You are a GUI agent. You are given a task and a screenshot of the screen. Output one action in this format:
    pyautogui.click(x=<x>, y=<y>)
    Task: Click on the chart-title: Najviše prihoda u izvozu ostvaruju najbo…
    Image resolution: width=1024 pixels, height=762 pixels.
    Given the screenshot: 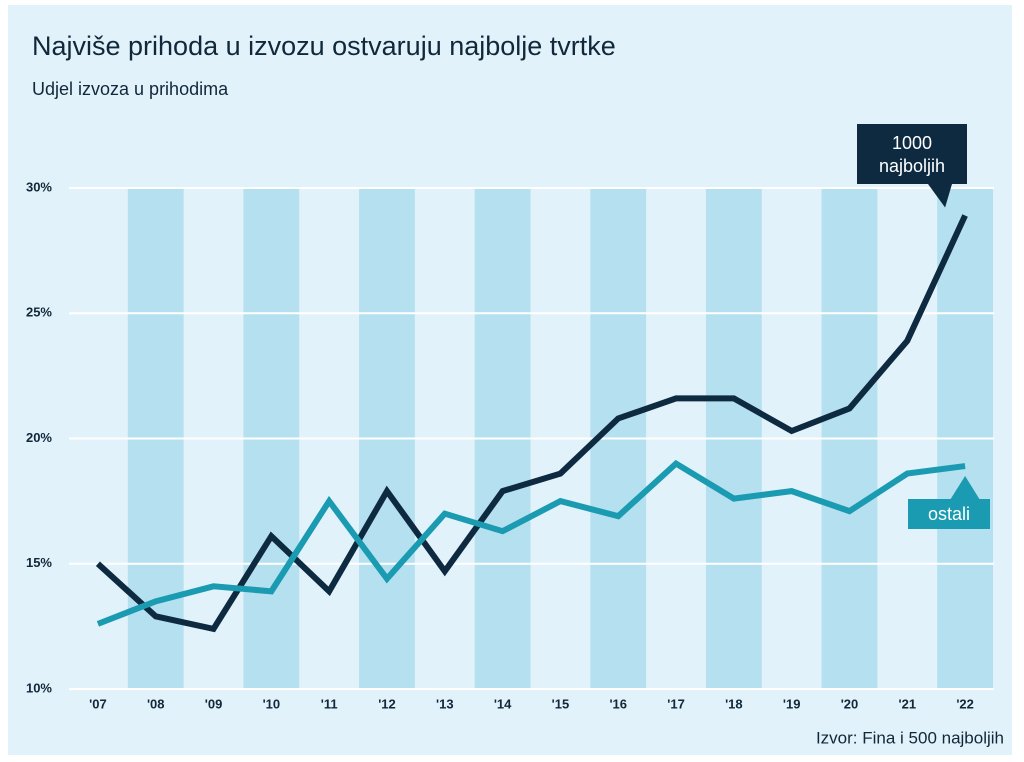 What is the action you would take?
    pyautogui.click(x=324, y=46)
    